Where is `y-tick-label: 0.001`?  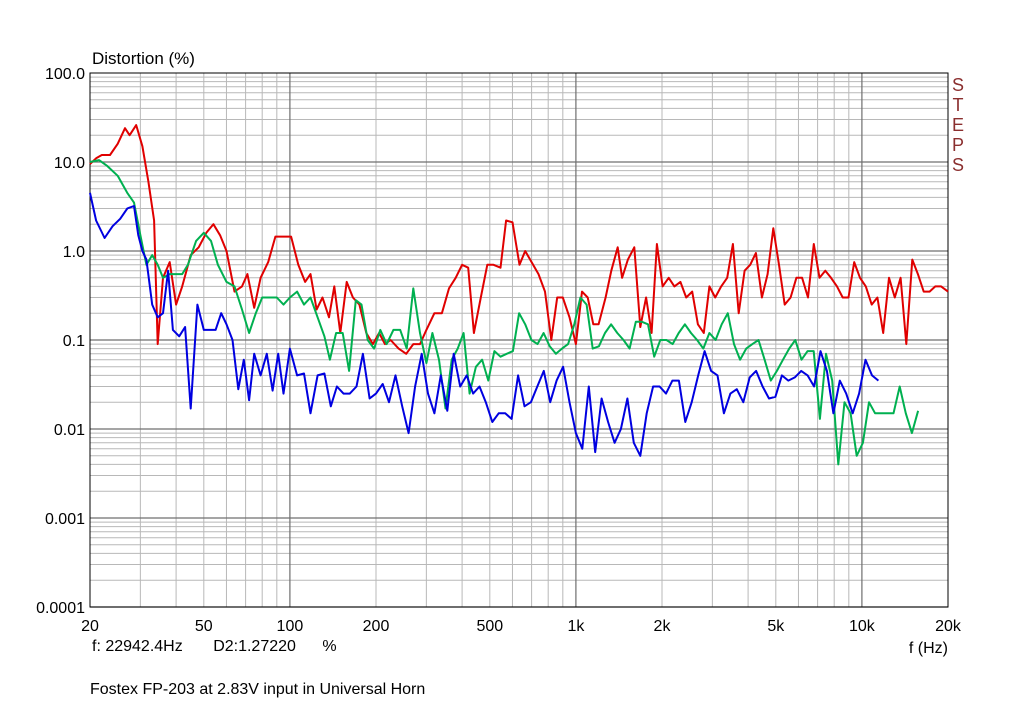 y-tick-label: 0.001 is located at coordinates (65, 519).